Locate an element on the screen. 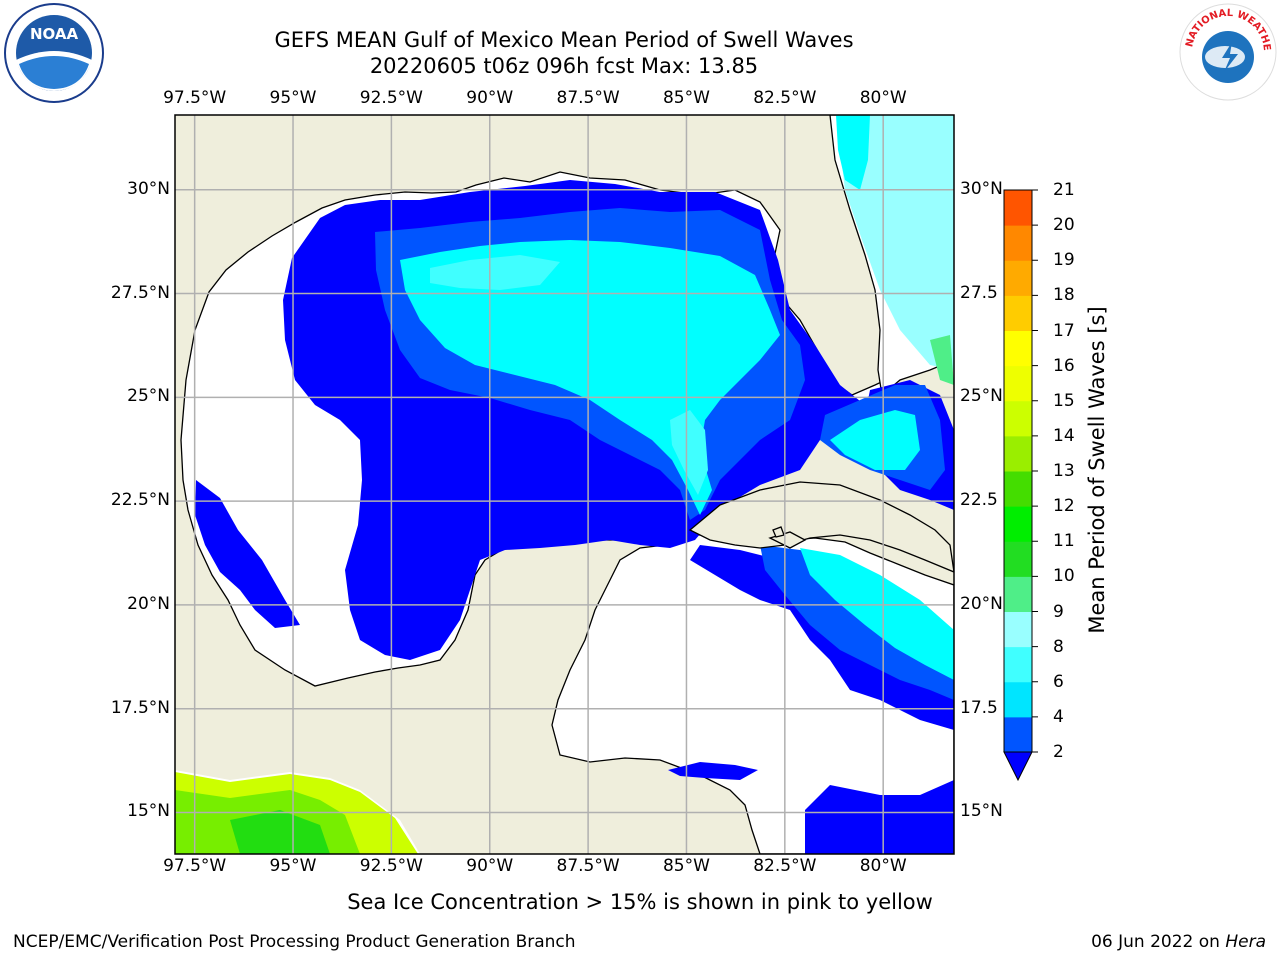 Image resolution: width=1280 pixels, height=960 pixels. swell-contour-8s-gulf is located at coordinates (495, 272).